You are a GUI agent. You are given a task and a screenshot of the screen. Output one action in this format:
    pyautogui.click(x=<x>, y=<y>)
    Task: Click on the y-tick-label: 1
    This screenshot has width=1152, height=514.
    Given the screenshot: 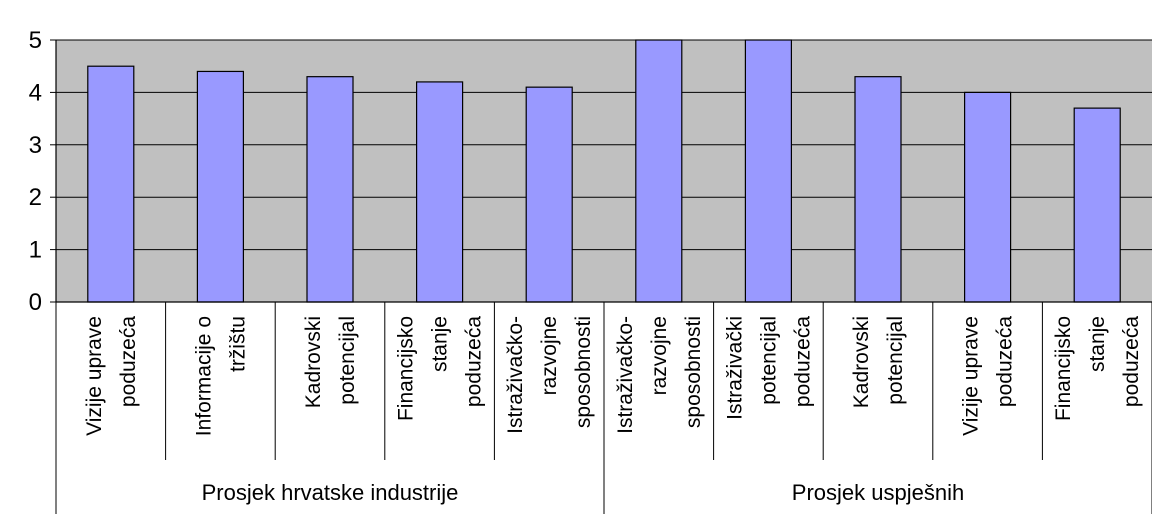 What is the action you would take?
    pyautogui.click(x=35, y=250)
    